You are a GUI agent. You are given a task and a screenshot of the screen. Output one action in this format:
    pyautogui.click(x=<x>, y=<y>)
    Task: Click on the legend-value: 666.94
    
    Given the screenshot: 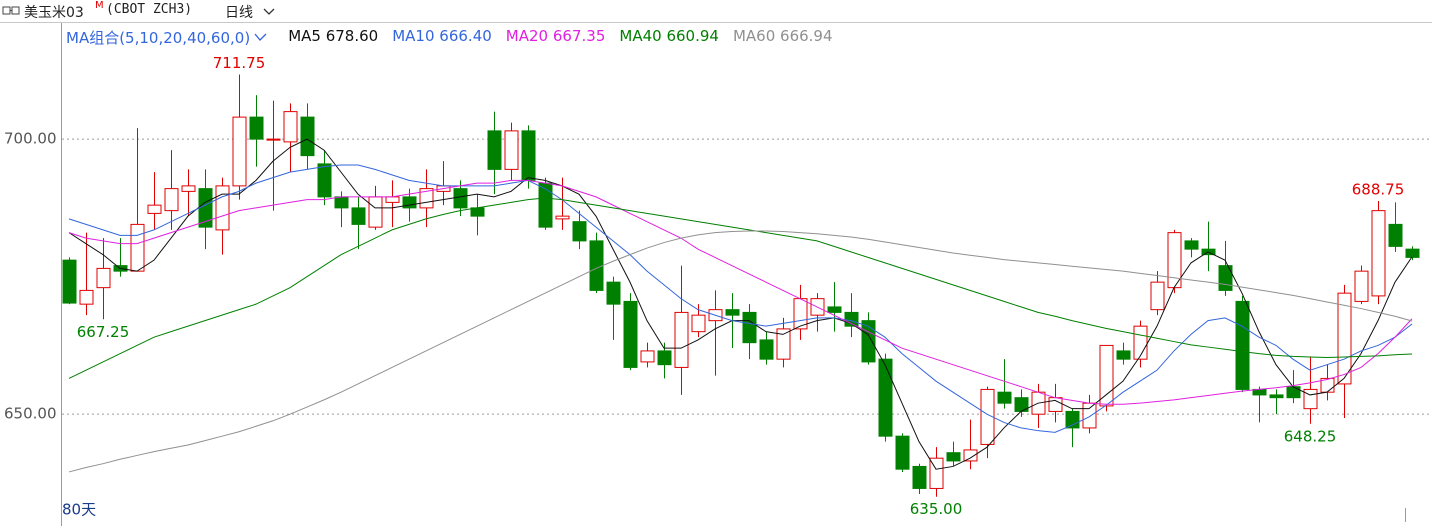 What is the action you would take?
    pyautogui.click(x=806, y=36)
    